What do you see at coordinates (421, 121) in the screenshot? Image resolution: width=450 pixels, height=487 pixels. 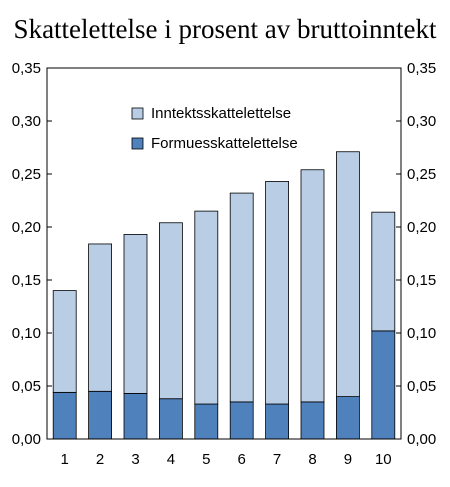 I see `y-tick-label-right: 0,30` at bounding box center [421, 121].